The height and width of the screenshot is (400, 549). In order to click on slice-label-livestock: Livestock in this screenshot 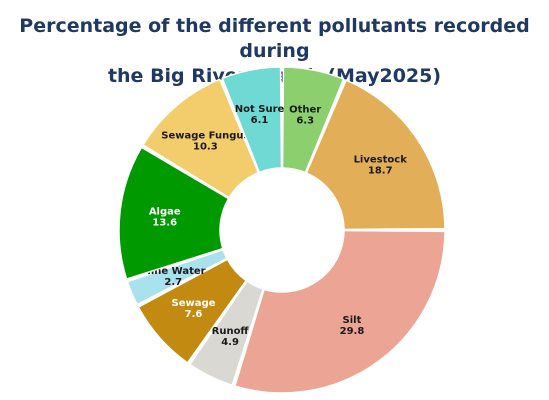, I will do `click(381, 160)`.